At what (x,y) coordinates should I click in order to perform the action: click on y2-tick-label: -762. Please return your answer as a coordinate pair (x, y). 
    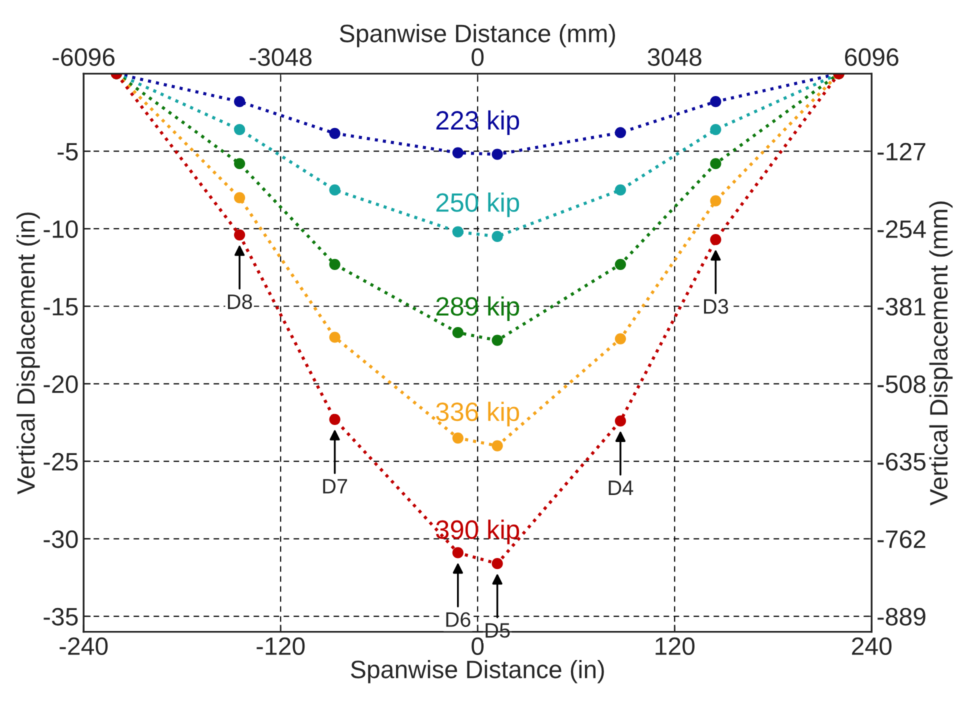
    Looking at the image, I should click on (902, 539).